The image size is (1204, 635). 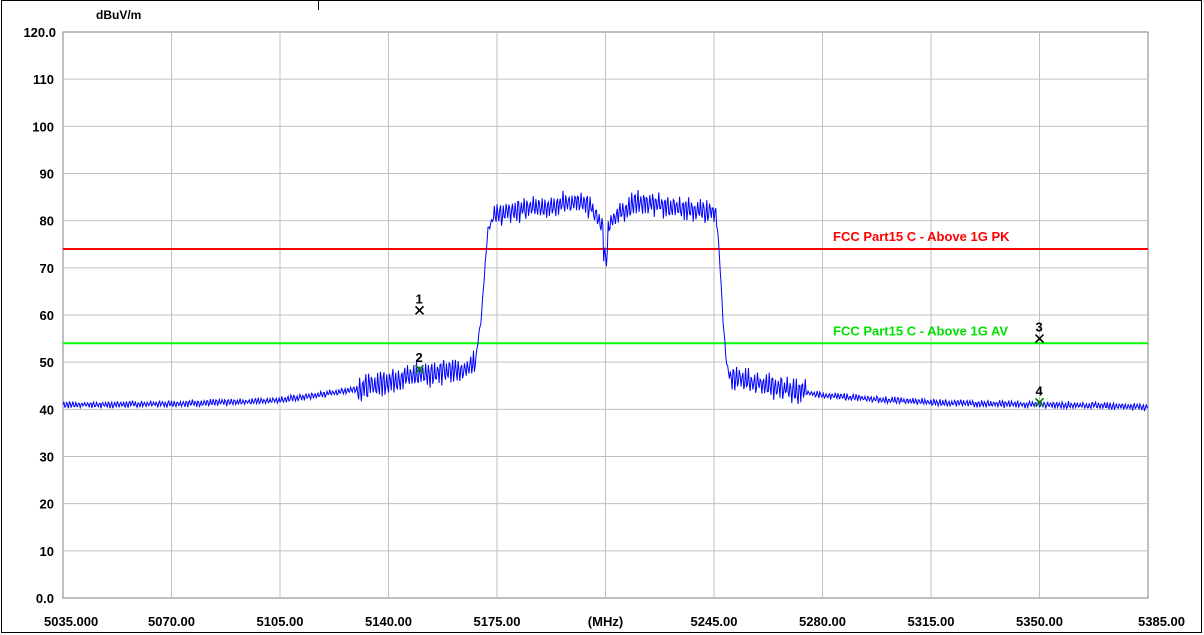 I want to click on x-tick-label: 5350.00, so click(x=1039, y=621).